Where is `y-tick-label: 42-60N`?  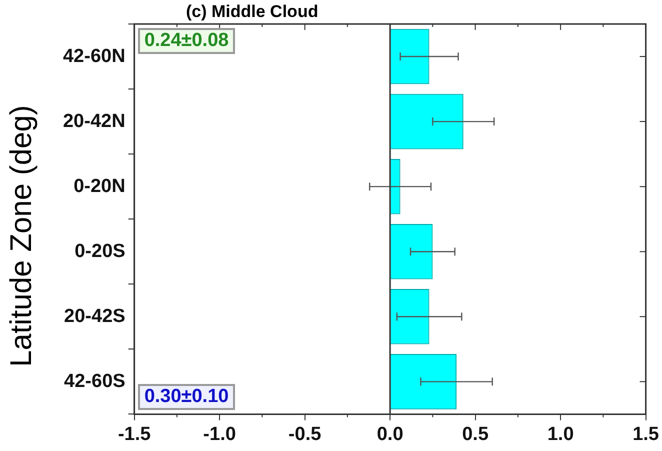 y-tick-label: 42-60N is located at coordinates (94, 56).